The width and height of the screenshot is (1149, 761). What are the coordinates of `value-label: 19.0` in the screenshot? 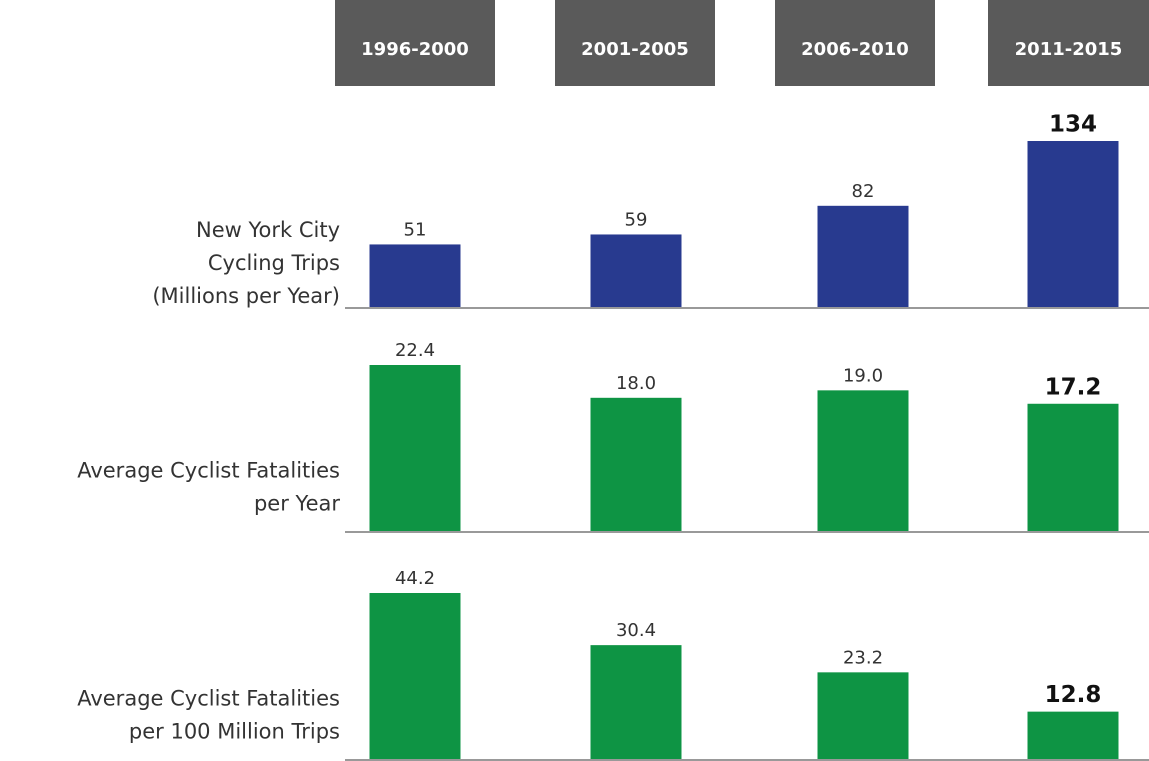 It's located at (863, 375).